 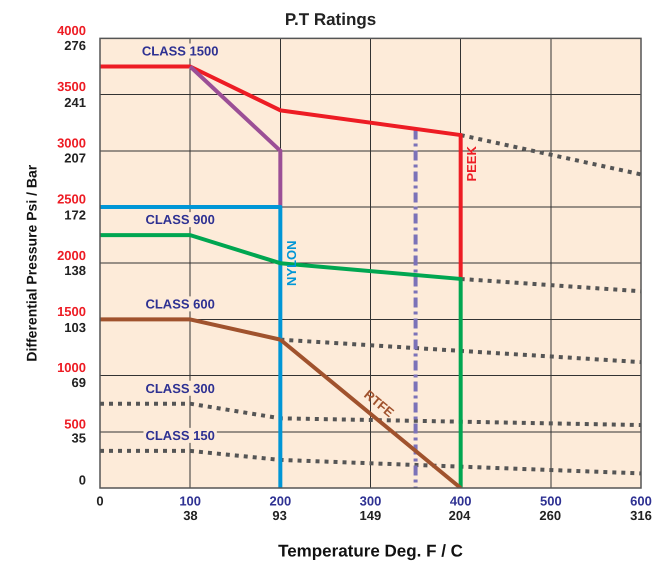 I want to click on x-tick-label: 0, so click(x=100, y=500).